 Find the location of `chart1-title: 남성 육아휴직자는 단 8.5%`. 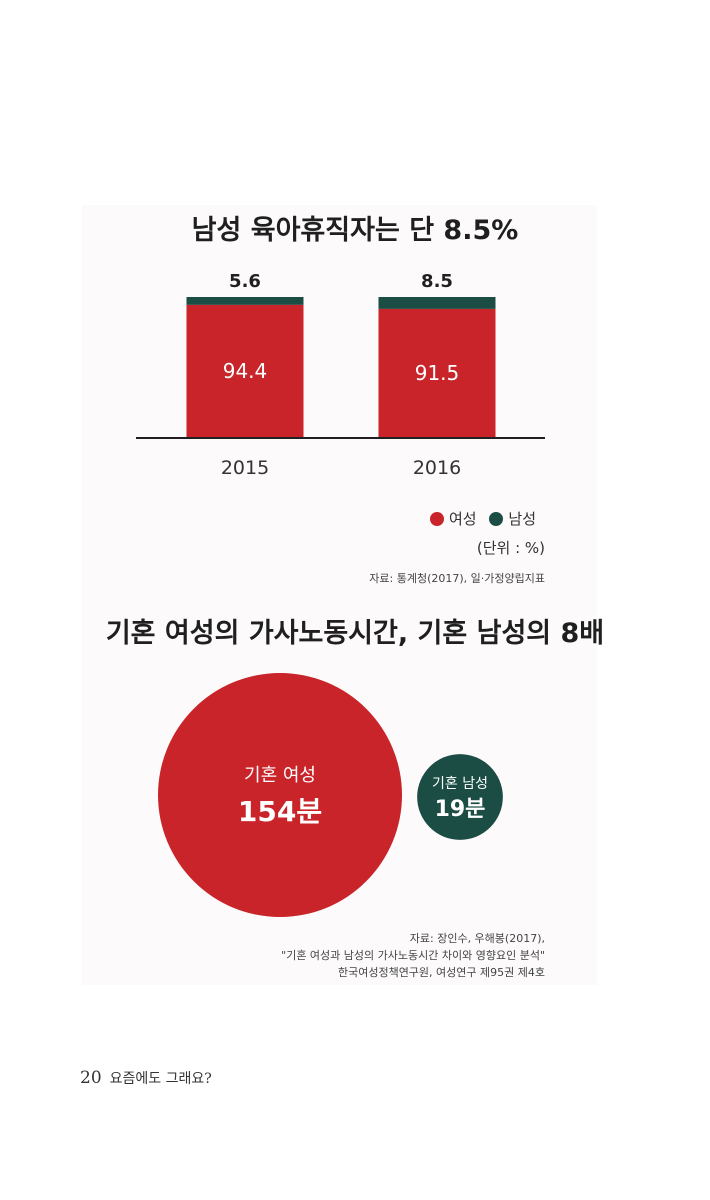

chart1-title: 남성 육아휴직자는 단 8.5% is located at coordinates (355, 230).